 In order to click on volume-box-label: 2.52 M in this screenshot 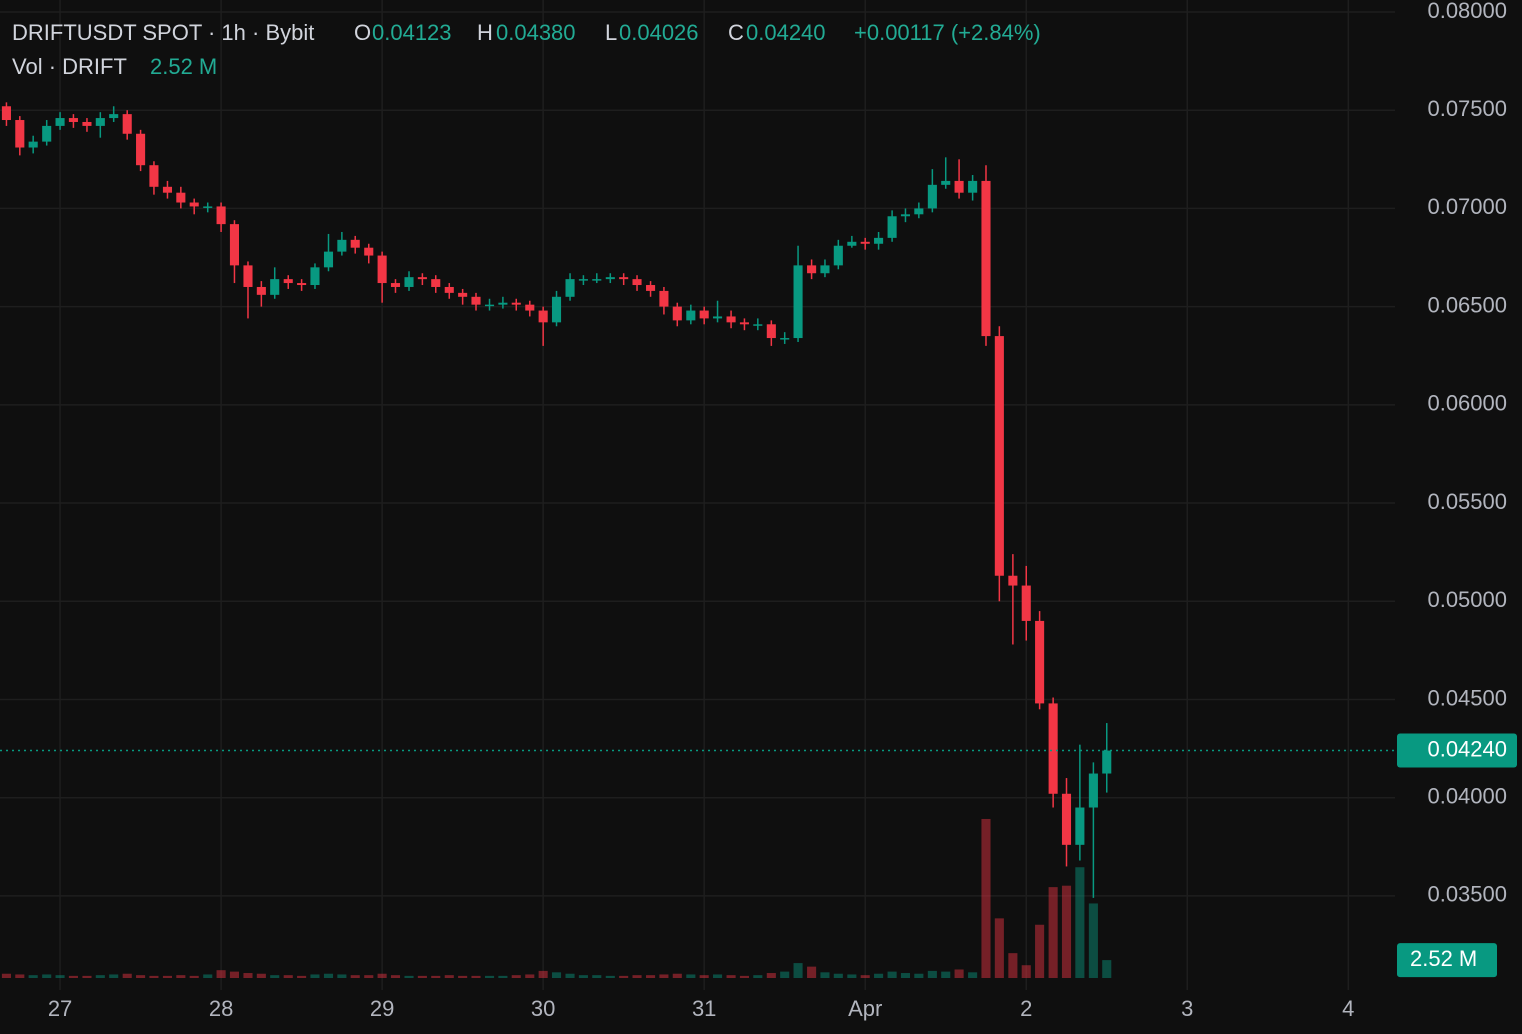, I will do `click(1443, 958)`.